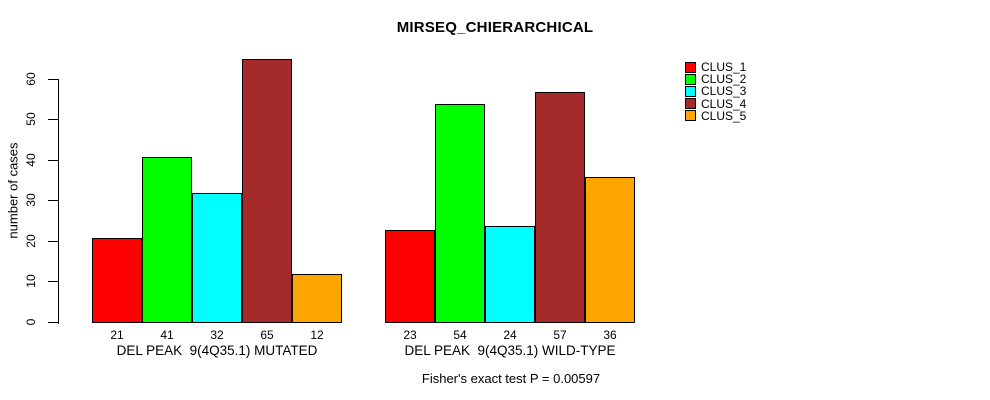 The width and height of the screenshot is (990, 400). I want to click on legend-item: CLUS_5, so click(715, 116).